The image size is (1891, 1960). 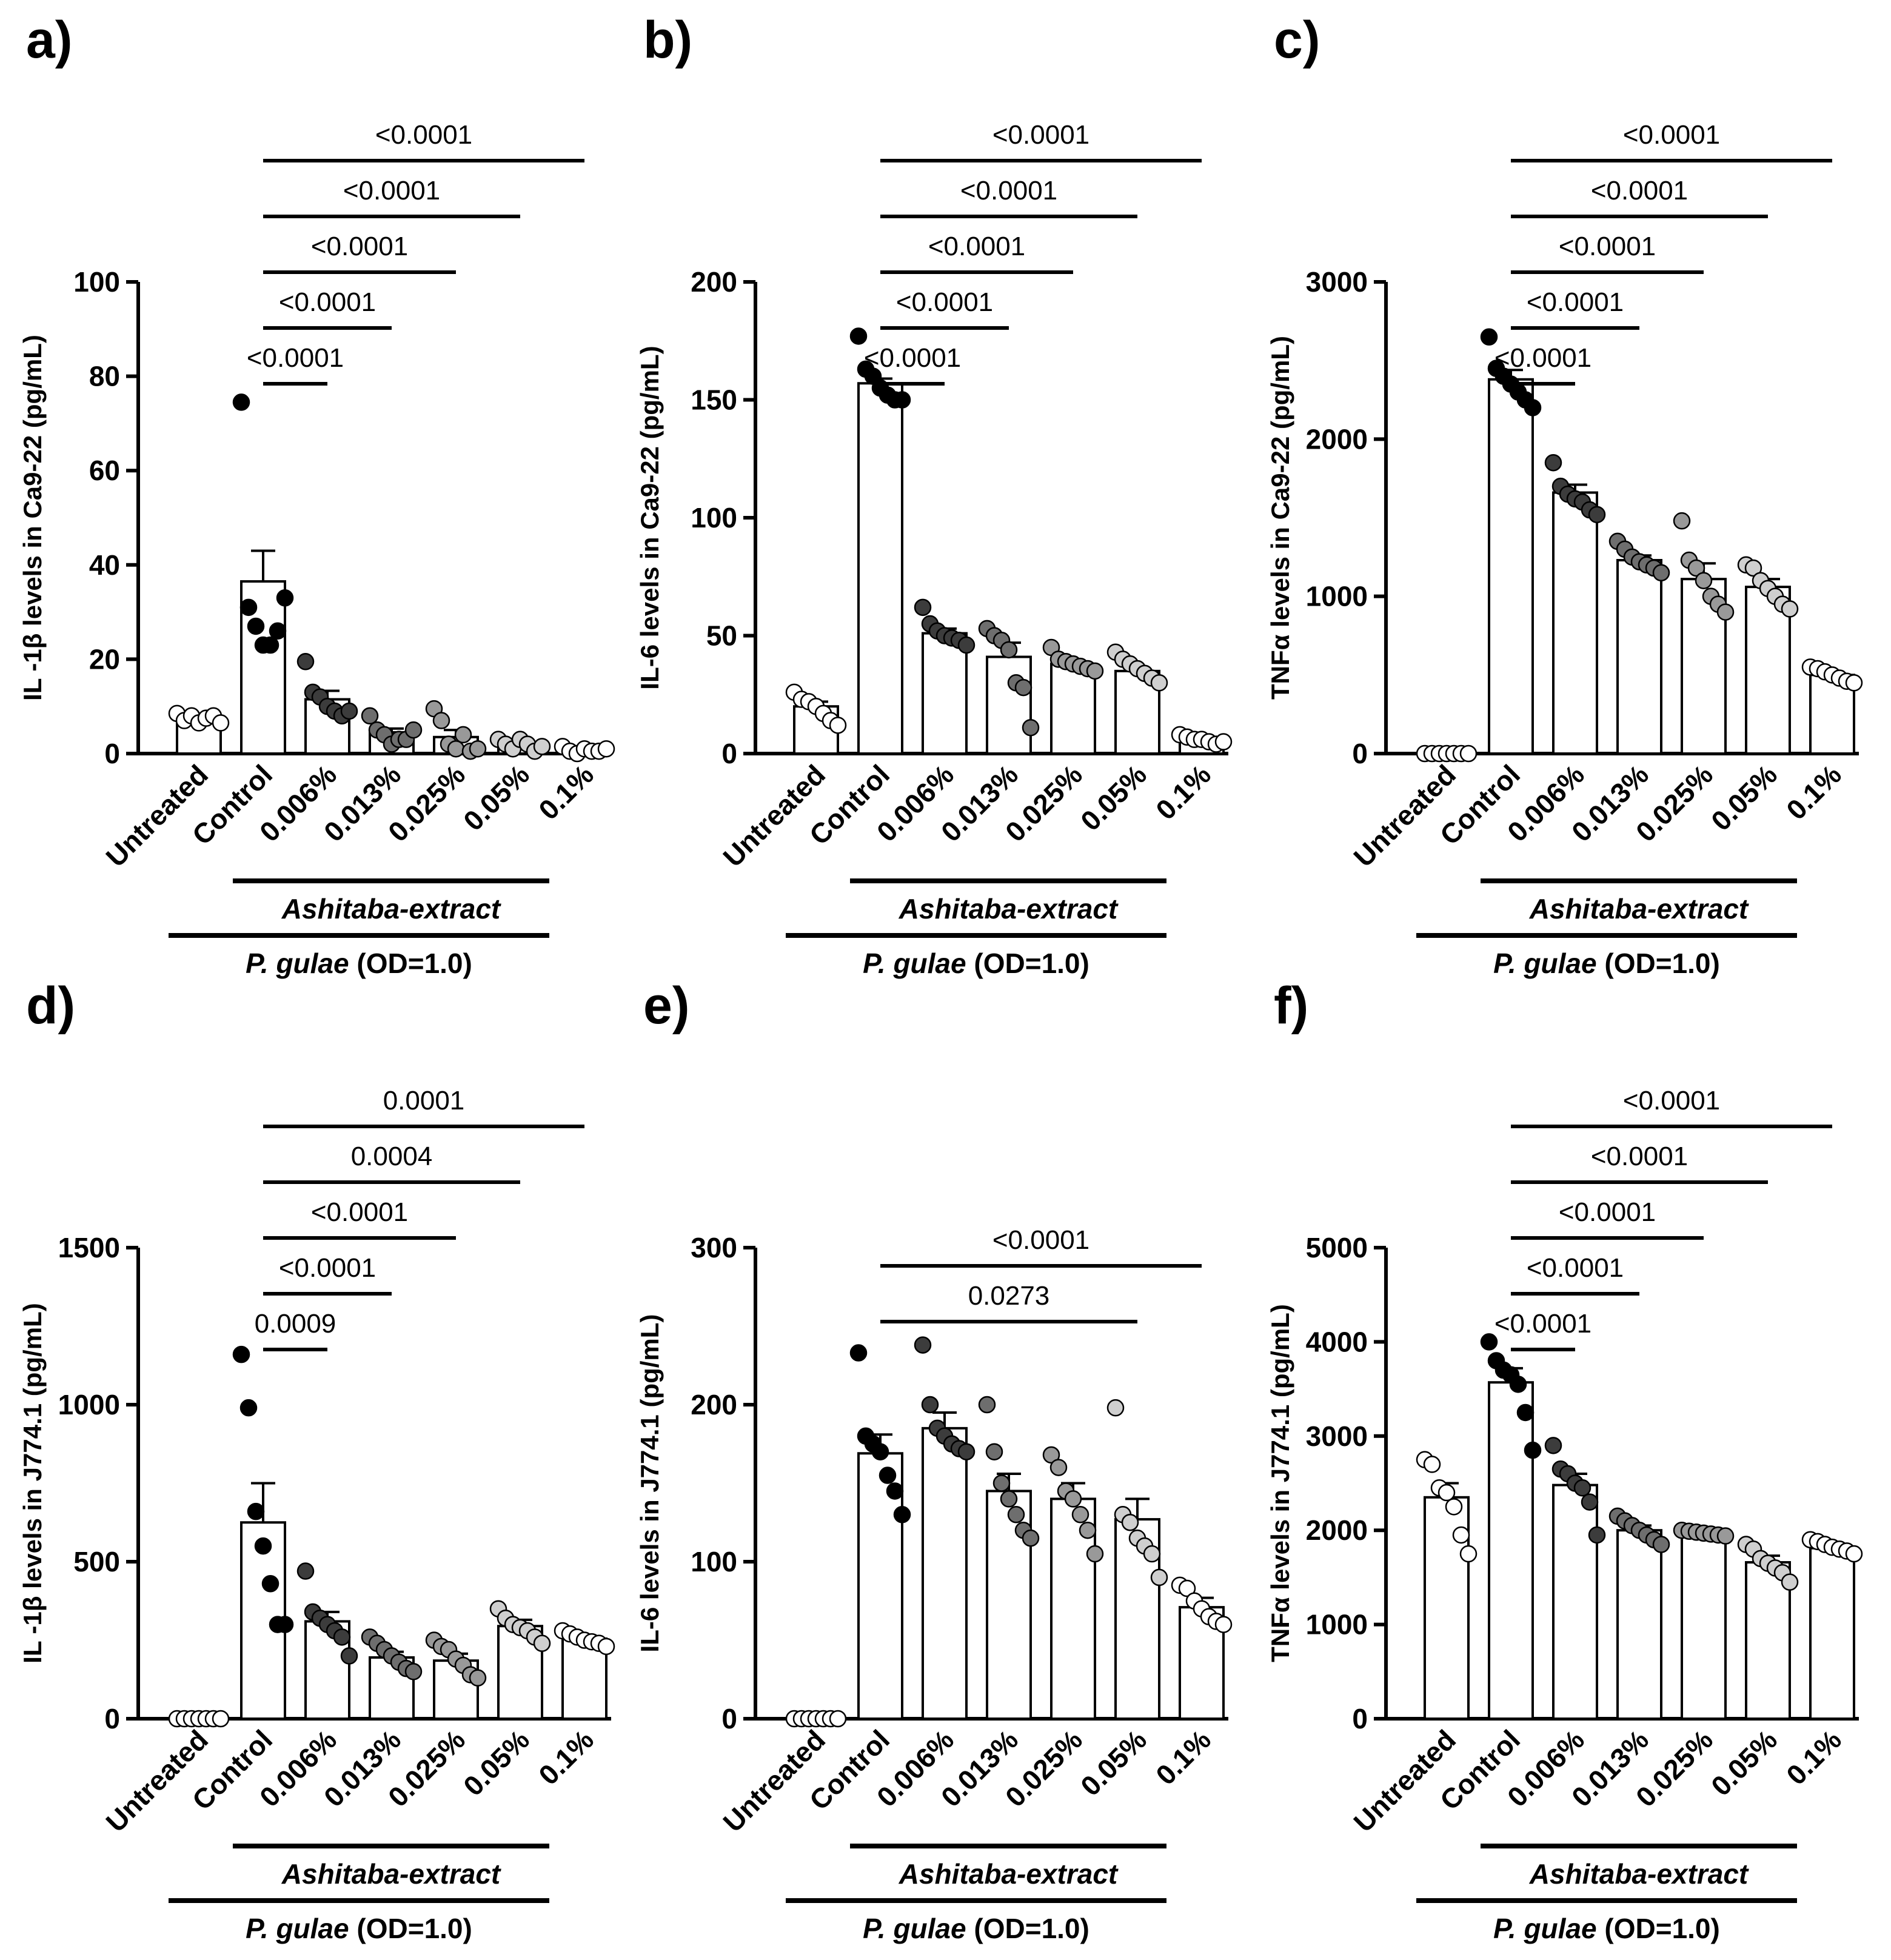 What do you see at coordinates (410, 963) in the screenshot?
I see `bacteria-condition: (OD=1.0)` at bounding box center [410, 963].